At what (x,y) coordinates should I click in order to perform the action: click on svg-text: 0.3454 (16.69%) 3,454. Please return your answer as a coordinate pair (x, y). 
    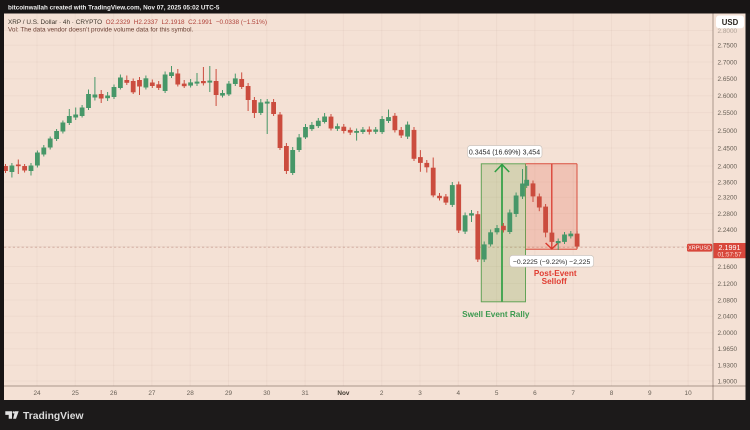
    Looking at the image, I should click on (504, 152).